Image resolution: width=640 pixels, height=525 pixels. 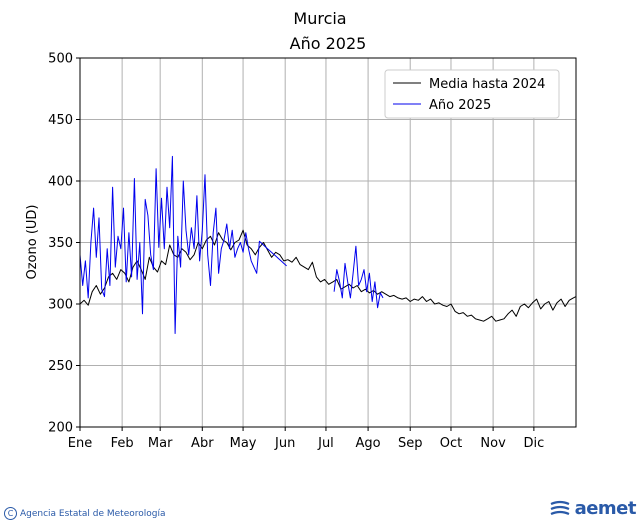 What do you see at coordinates (32, 241) in the screenshot?
I see `y-axis-label: Ozono (UD)` at bounding box center [32, 241].